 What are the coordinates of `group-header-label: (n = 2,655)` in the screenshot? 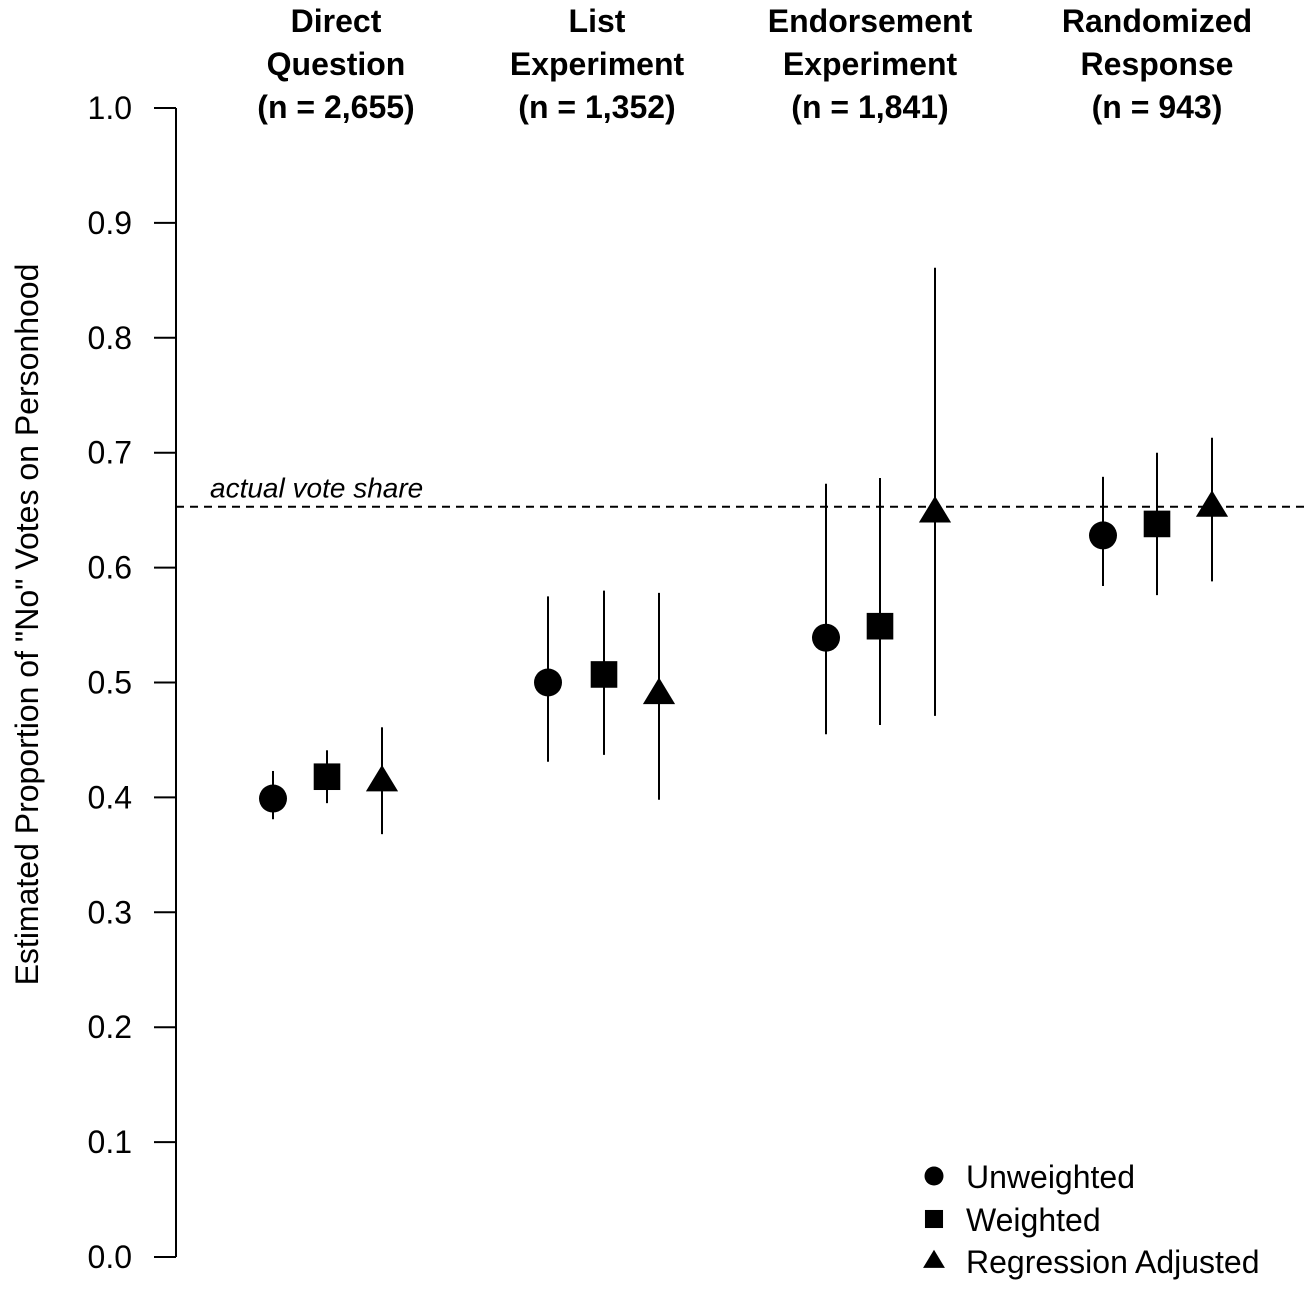 It's located at (335, 107).